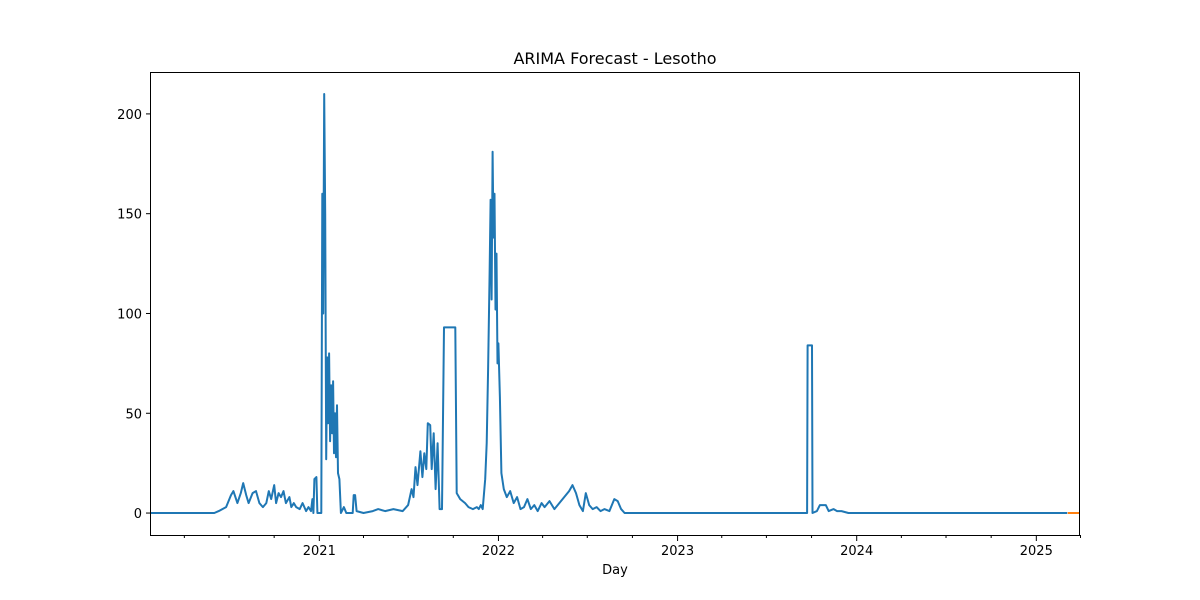  I want to click on x-axis: 2021 2022 2023 2024 2025, so click(632, 547).